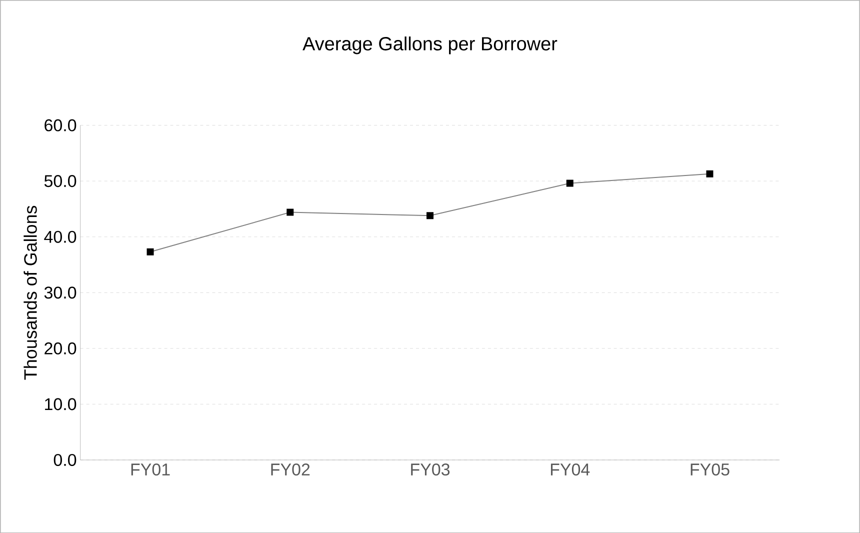  What do you see at coordinates (150, 469) in the screenshot?
I see `x-tick-label: FY01` at bounding box center [150, 469].